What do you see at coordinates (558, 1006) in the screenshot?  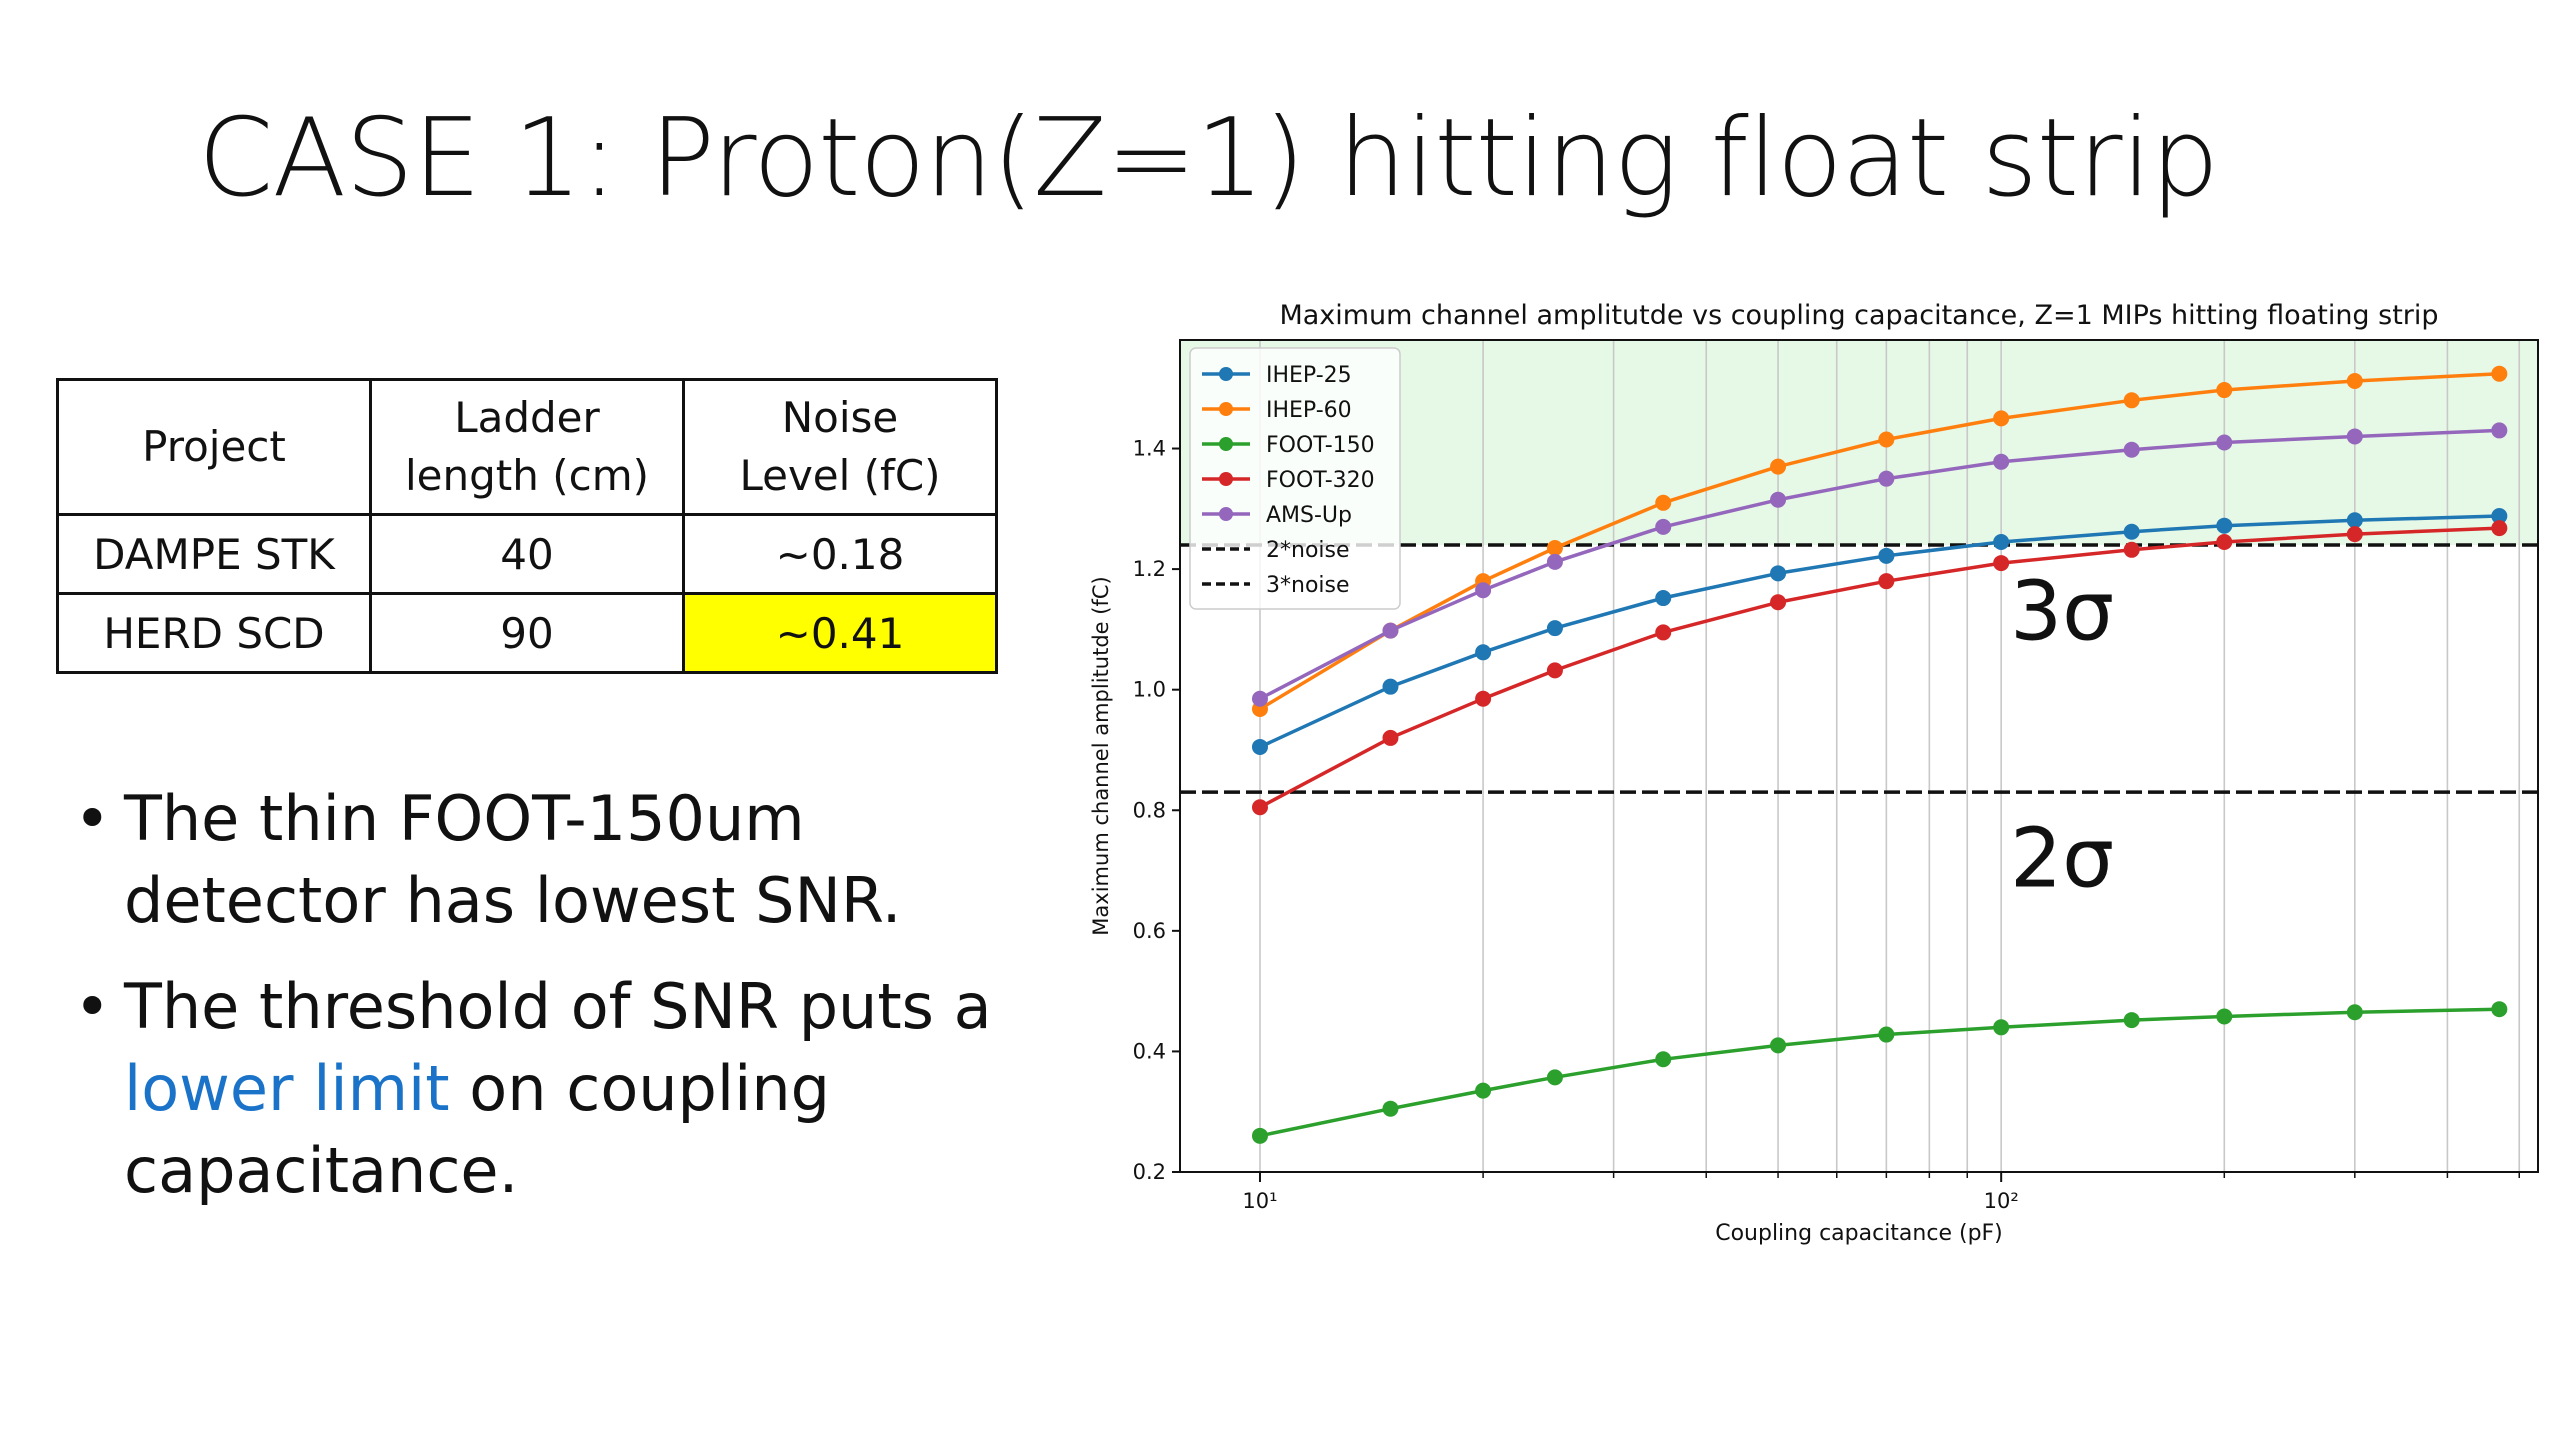 I see `bullet-text: The threshold of SNR puts a` at bounding box center [558, 1006].